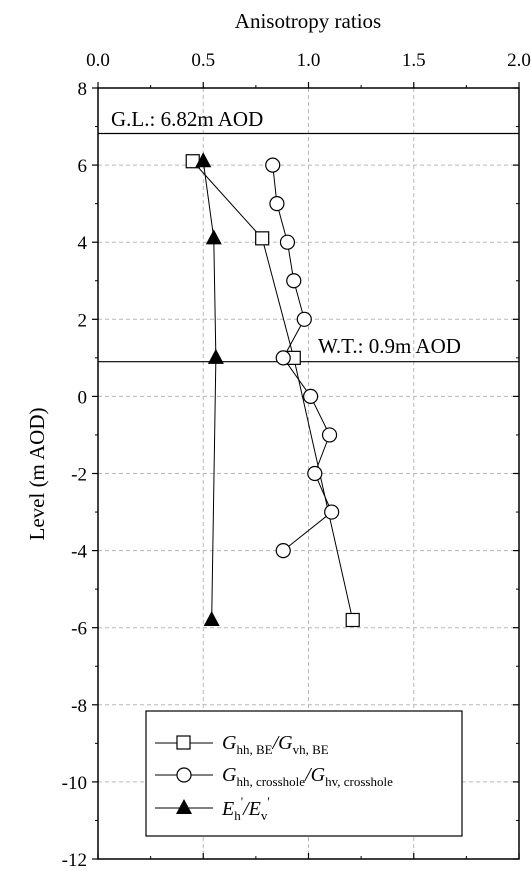  What do you see at coordinates (519, 60) in the screenshot?
I see `x-tick-label: 2.0` at bounding box center [519, 60].